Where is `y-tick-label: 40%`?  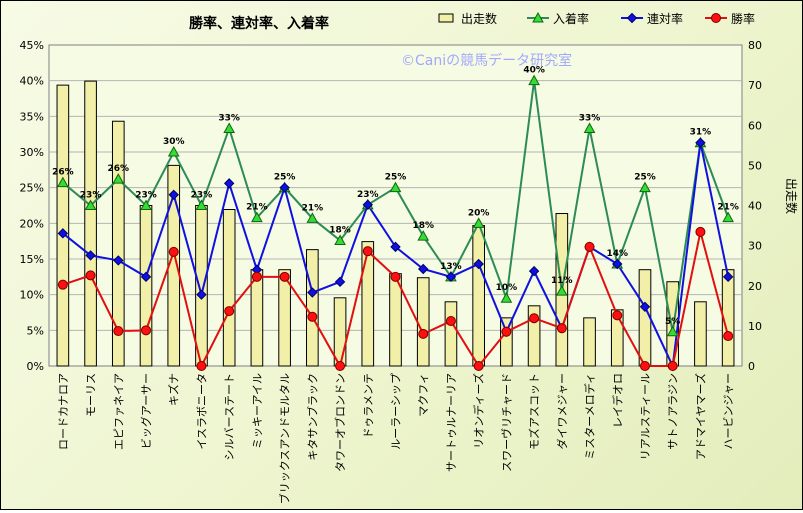 y-tick-label: 40% is located at coordinates (32, 81).